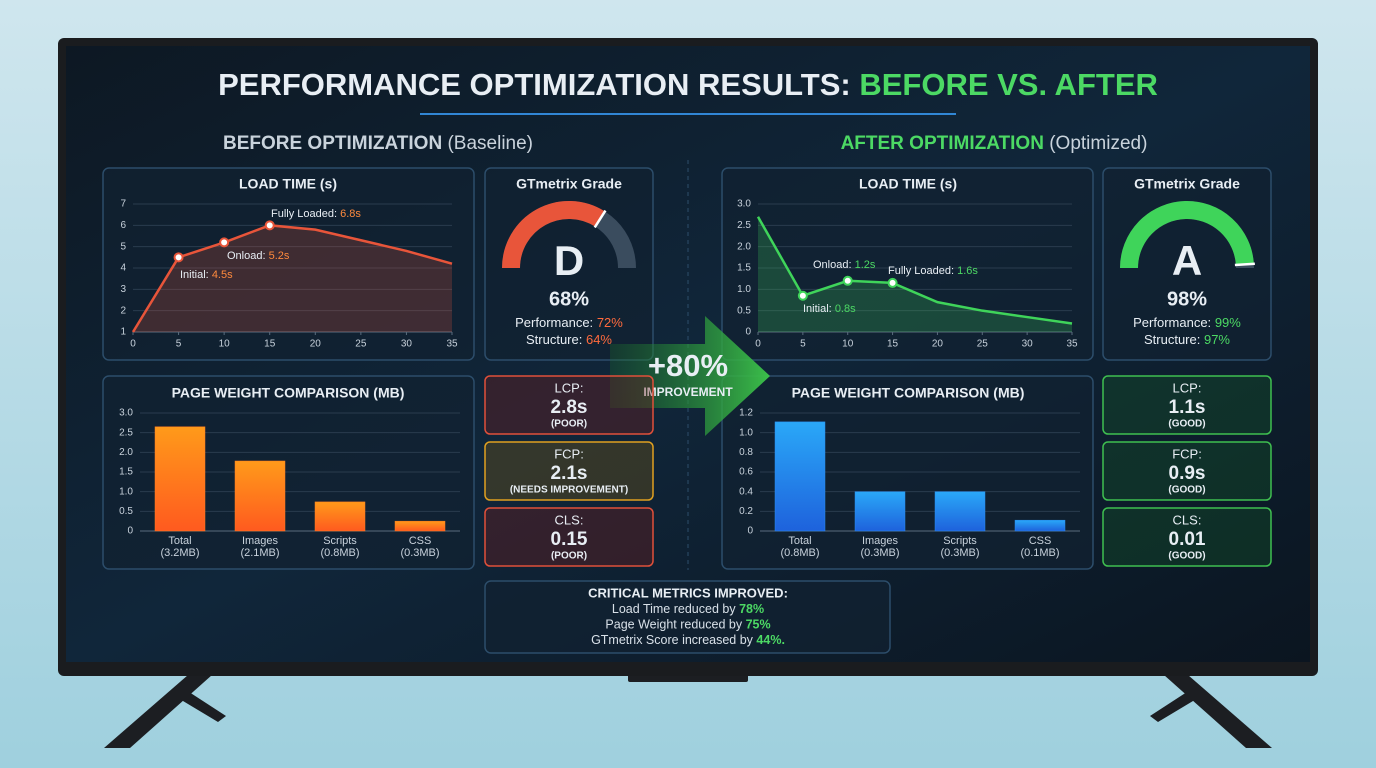 The height and width of the screenshot is (768, 1376). Describe the element at coordinates (1187, 407) in the screenshot. I see `card-value: 1.1s` at that location.